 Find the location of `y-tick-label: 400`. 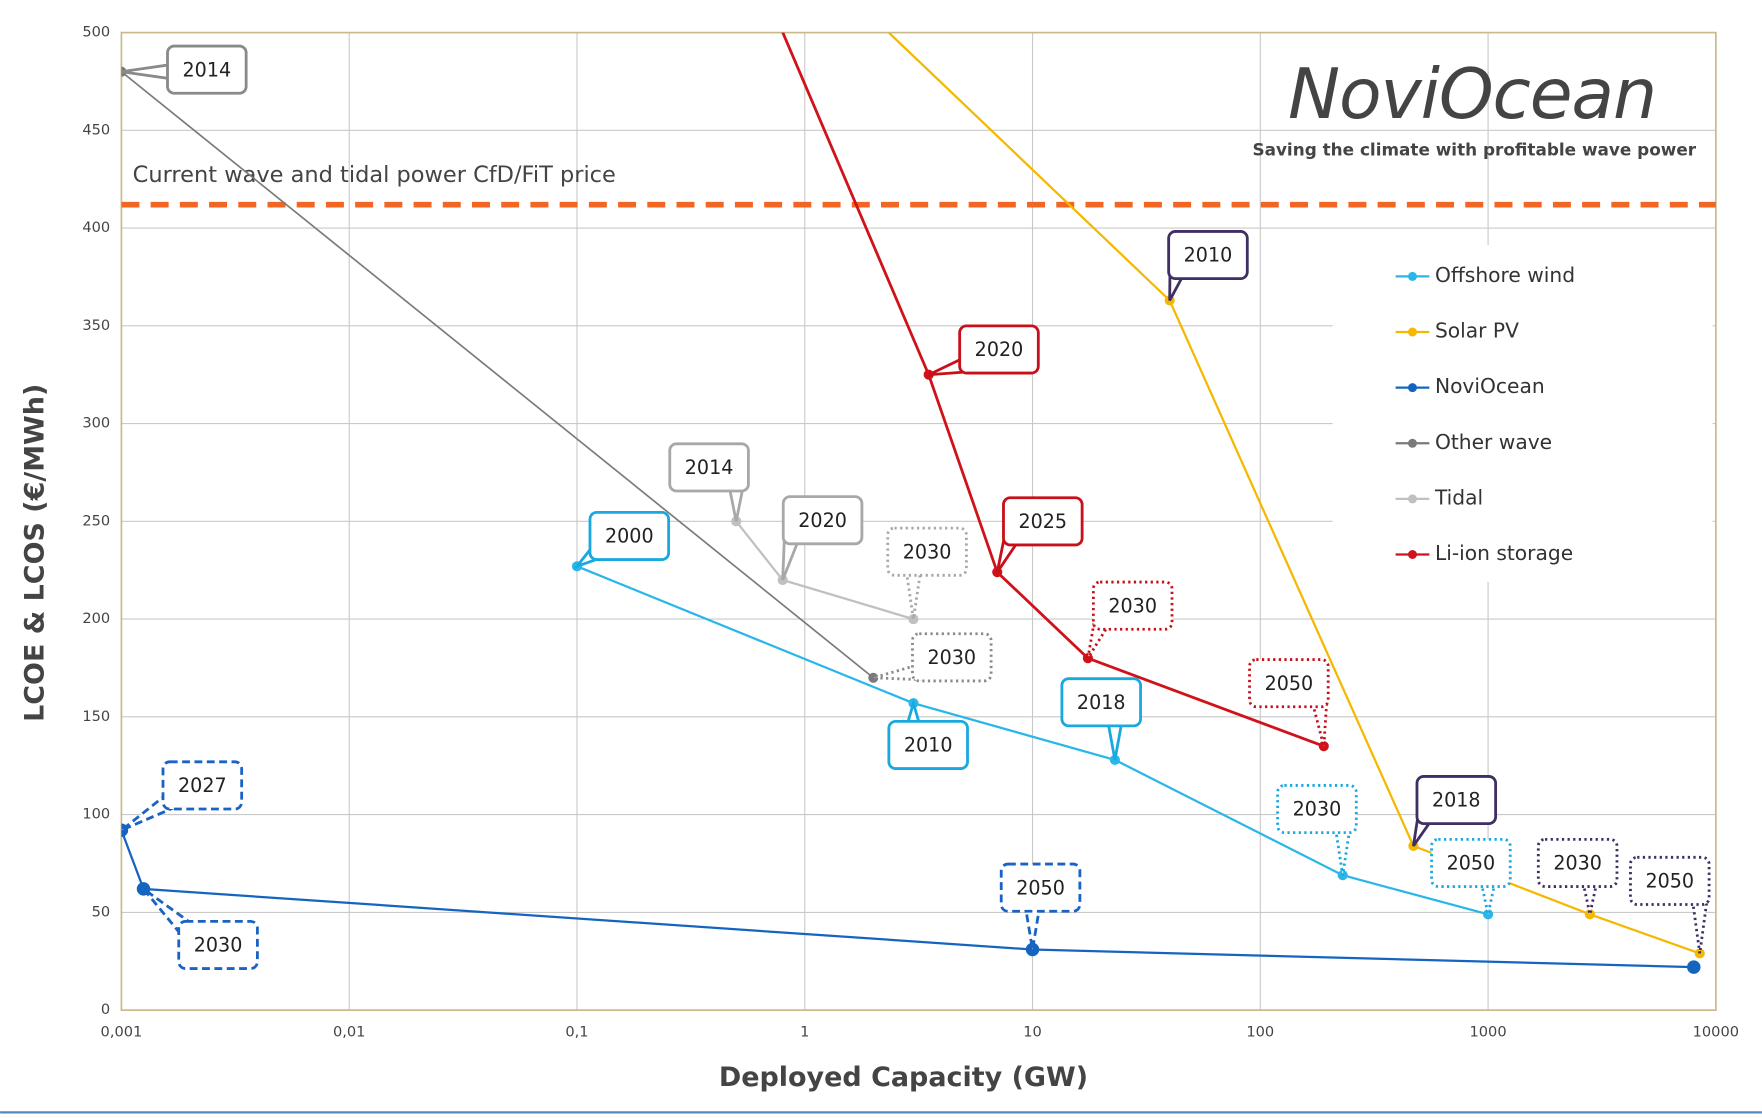

y-tick-label: 400 is located at coordinates (96, 227).